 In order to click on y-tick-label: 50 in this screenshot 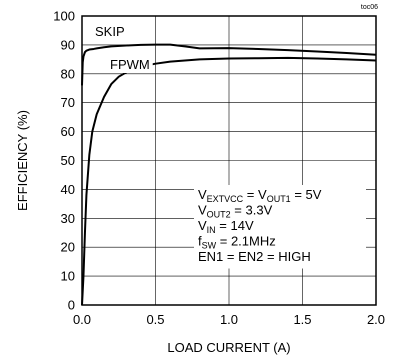, I will do `click(68, 160)`.